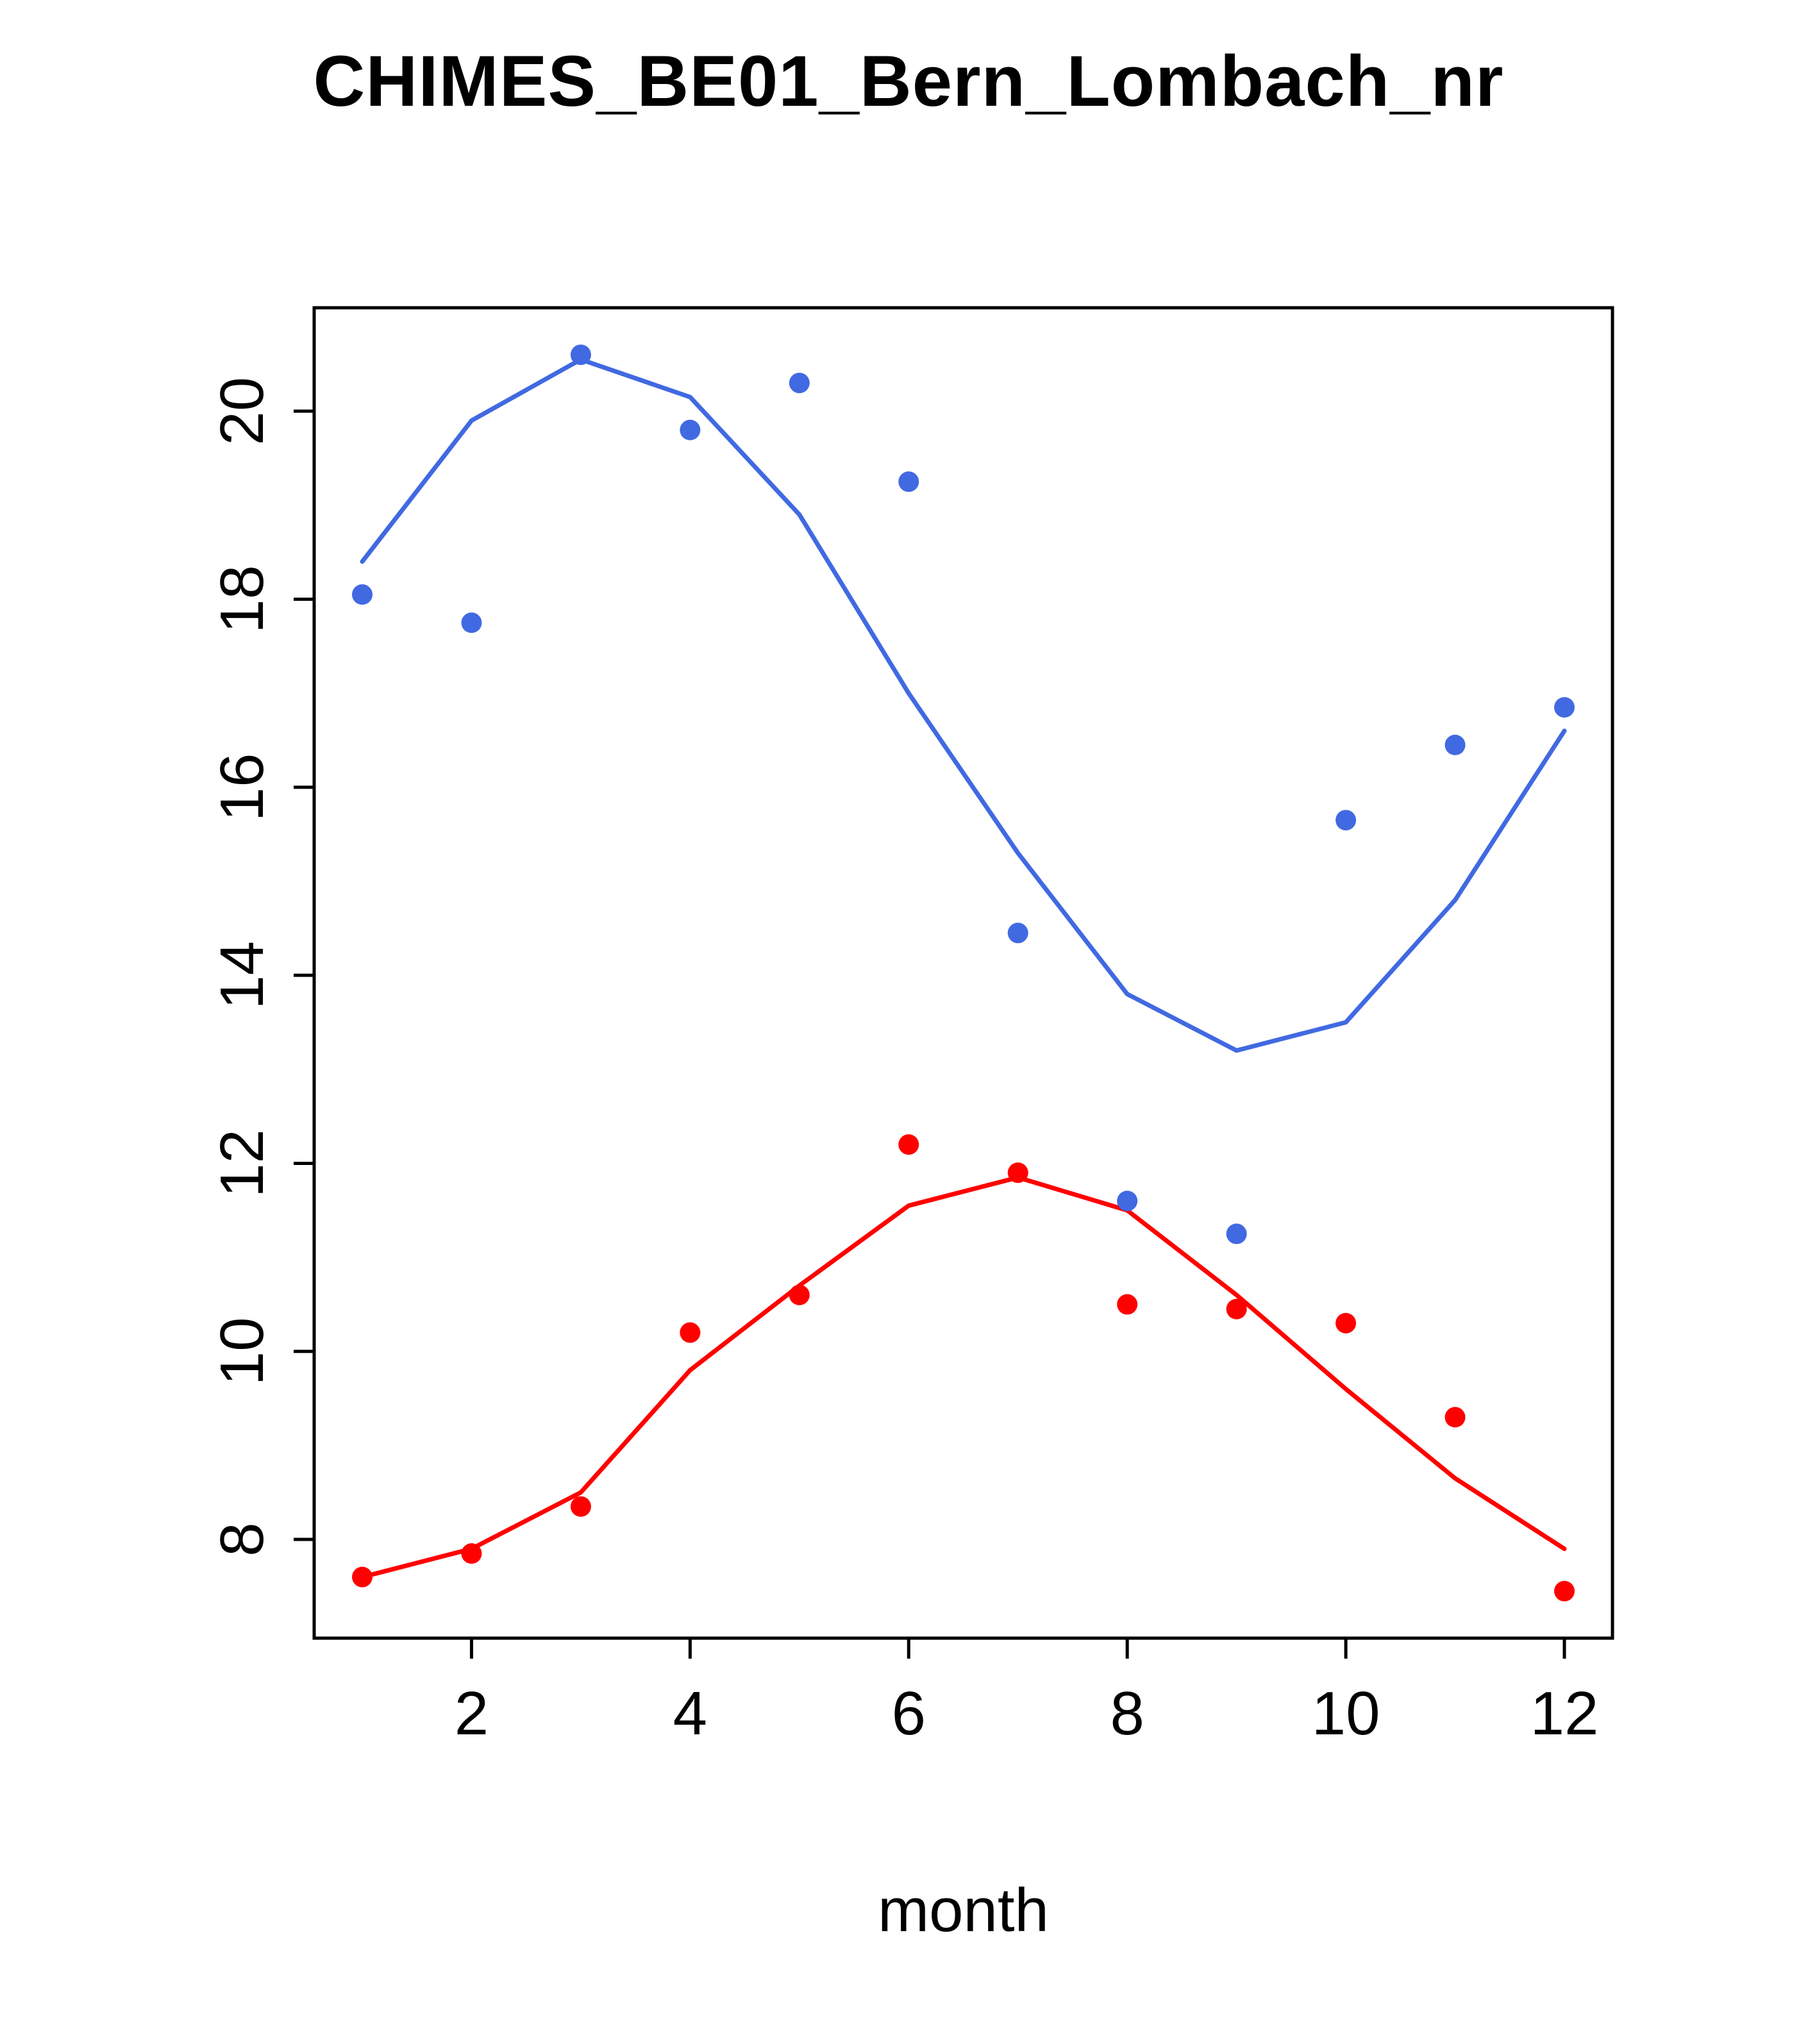  Describe the element at coordinates (242, 1539) in the screenshot. I see `y-tick-label: 8` at that location.